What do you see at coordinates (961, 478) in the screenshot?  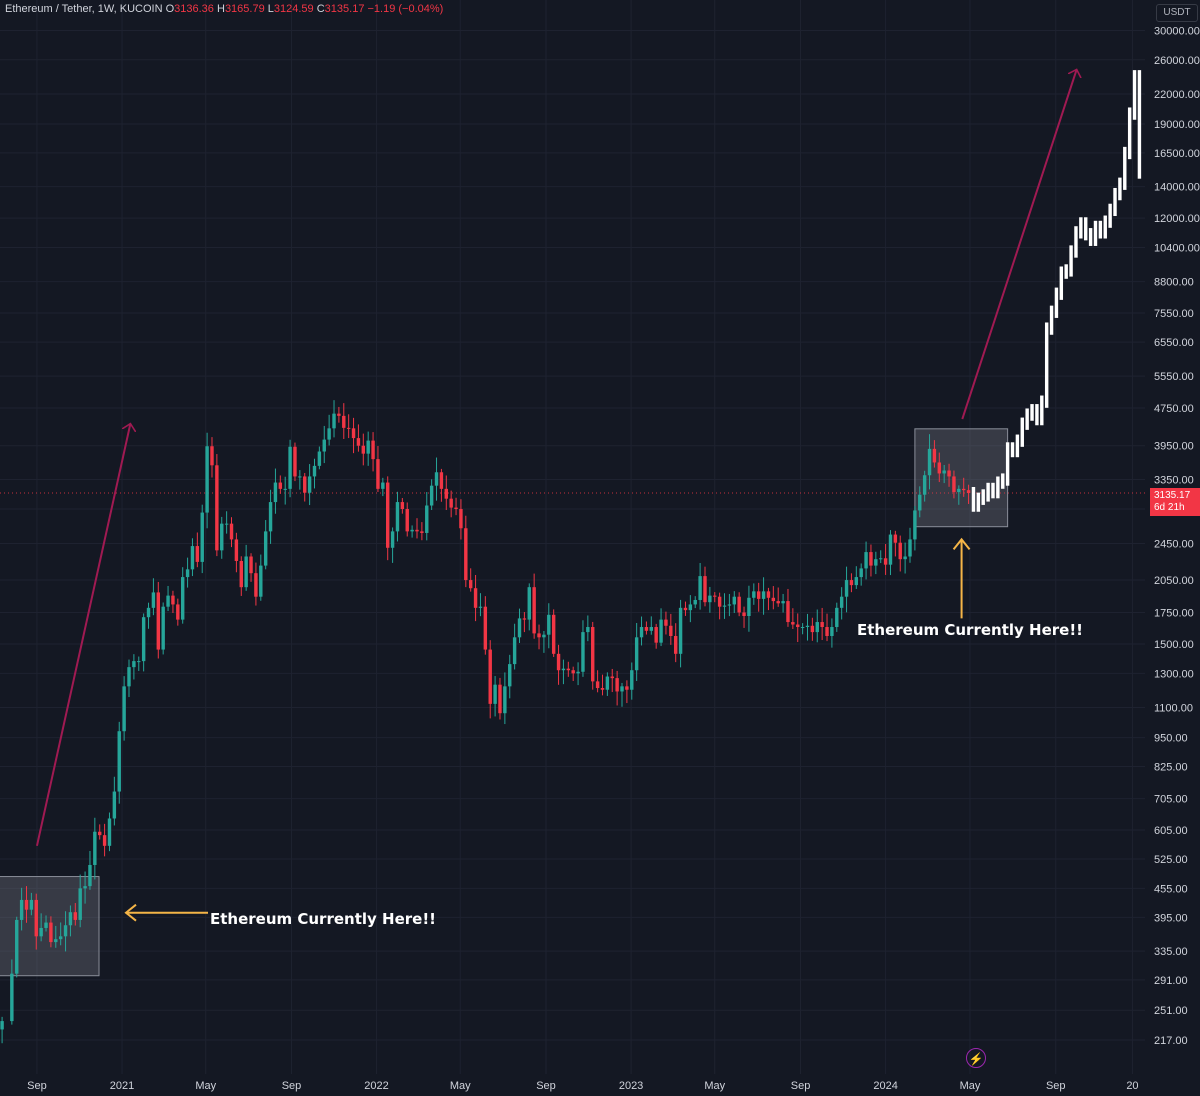 I see `highlight-box-right` at bounding box center [961, 478].